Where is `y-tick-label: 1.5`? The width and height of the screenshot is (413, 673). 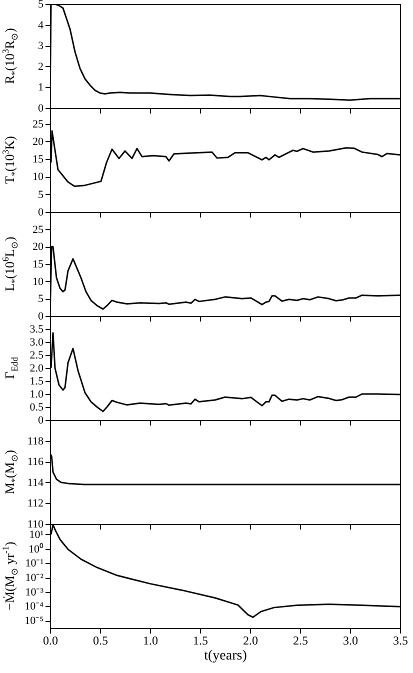 y-tick-label: 1.5 is located at coordinates (37, 382).